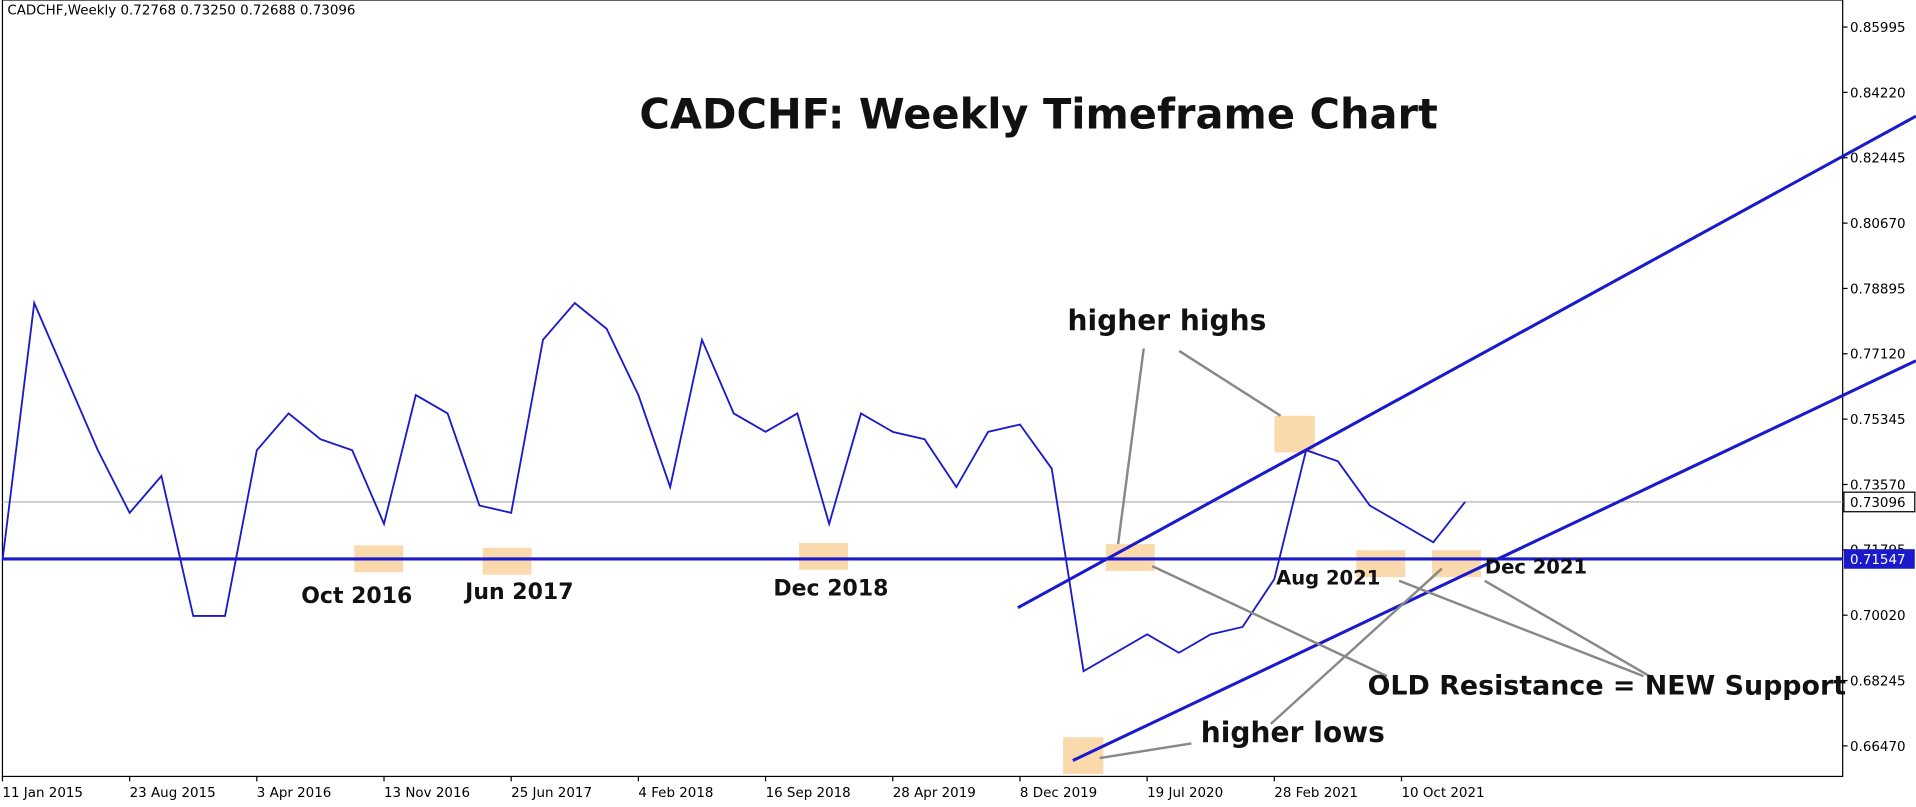 The image size is (1916, 807). Describe the element at coordinates (934, 793) in the screenshot. I see `x-tick-label: 28 Apr 2019` at that location.